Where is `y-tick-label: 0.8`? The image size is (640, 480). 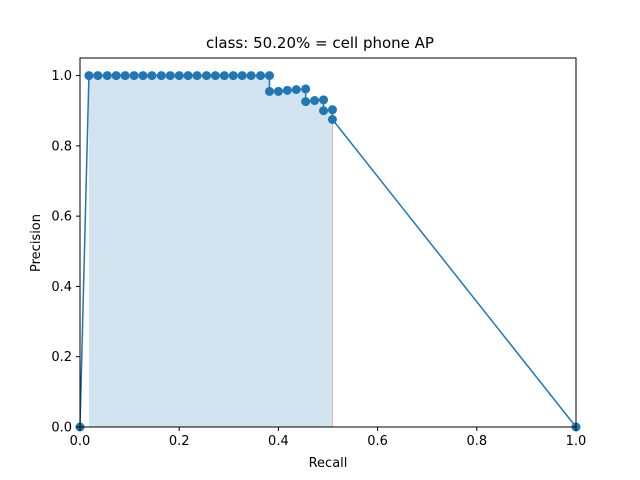 y-tick-label: 0.8 is located at coordinates (61, 146).